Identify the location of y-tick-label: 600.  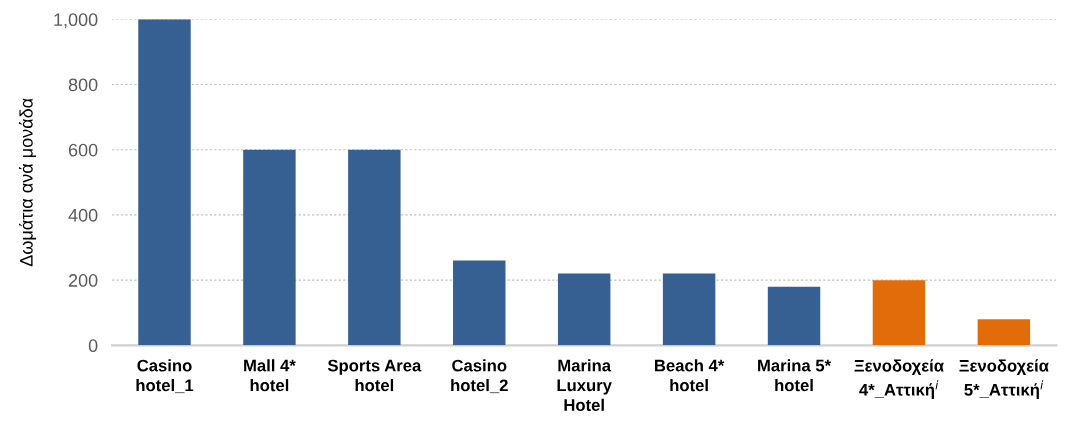
(83, 150).